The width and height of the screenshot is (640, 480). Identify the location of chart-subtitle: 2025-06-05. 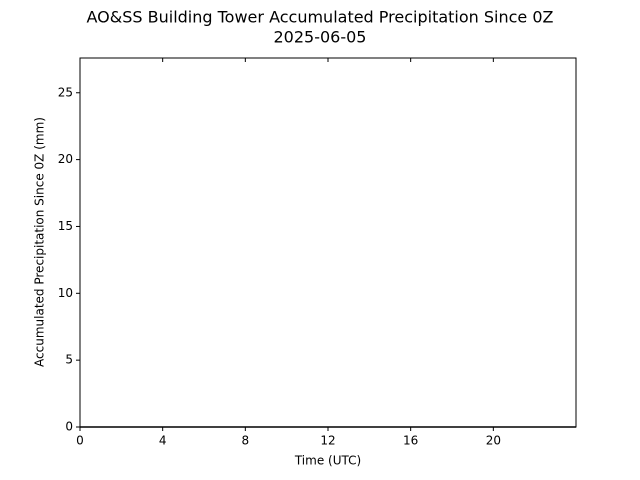
(320, 37).